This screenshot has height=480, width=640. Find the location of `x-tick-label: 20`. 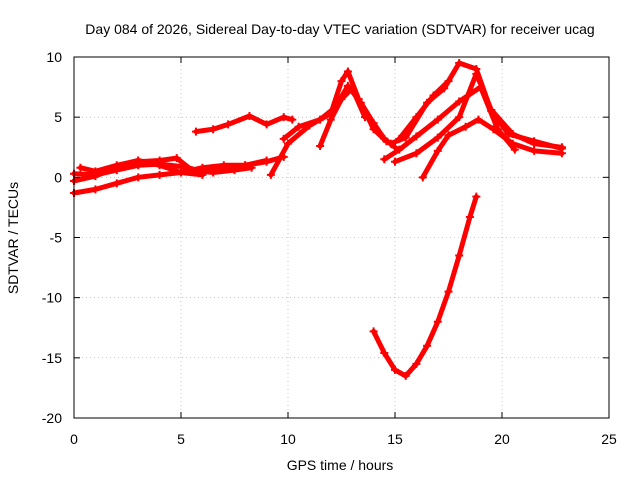

x-tick-label: 20 is located at coordinates (502, 439).